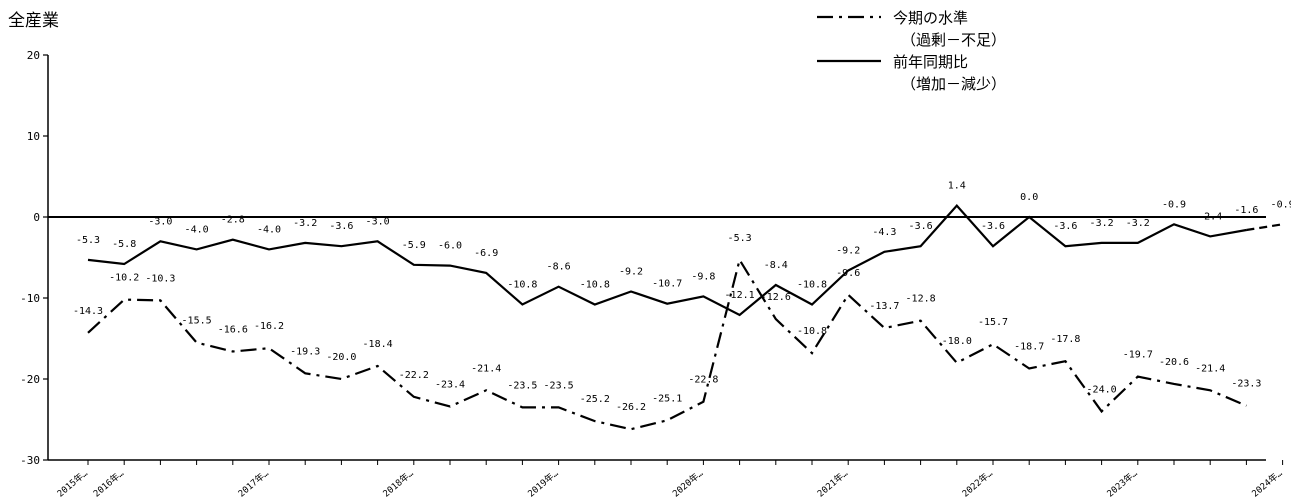  I want to click on data-label-level: -16.2, so click(269, 326).